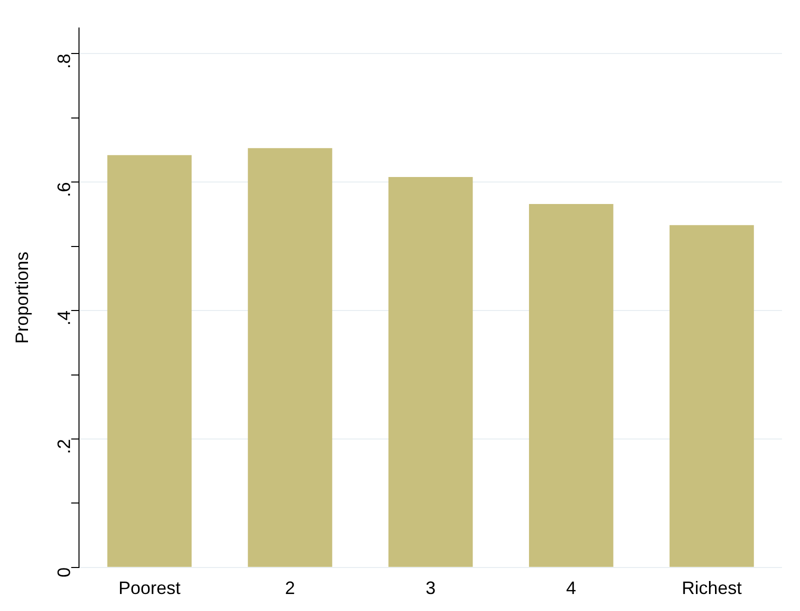 This screenshot has width=800, height=611. Describe the element at coordinates (64, 61) in the screenshot. I see `y-tick-label: .8` at that location.